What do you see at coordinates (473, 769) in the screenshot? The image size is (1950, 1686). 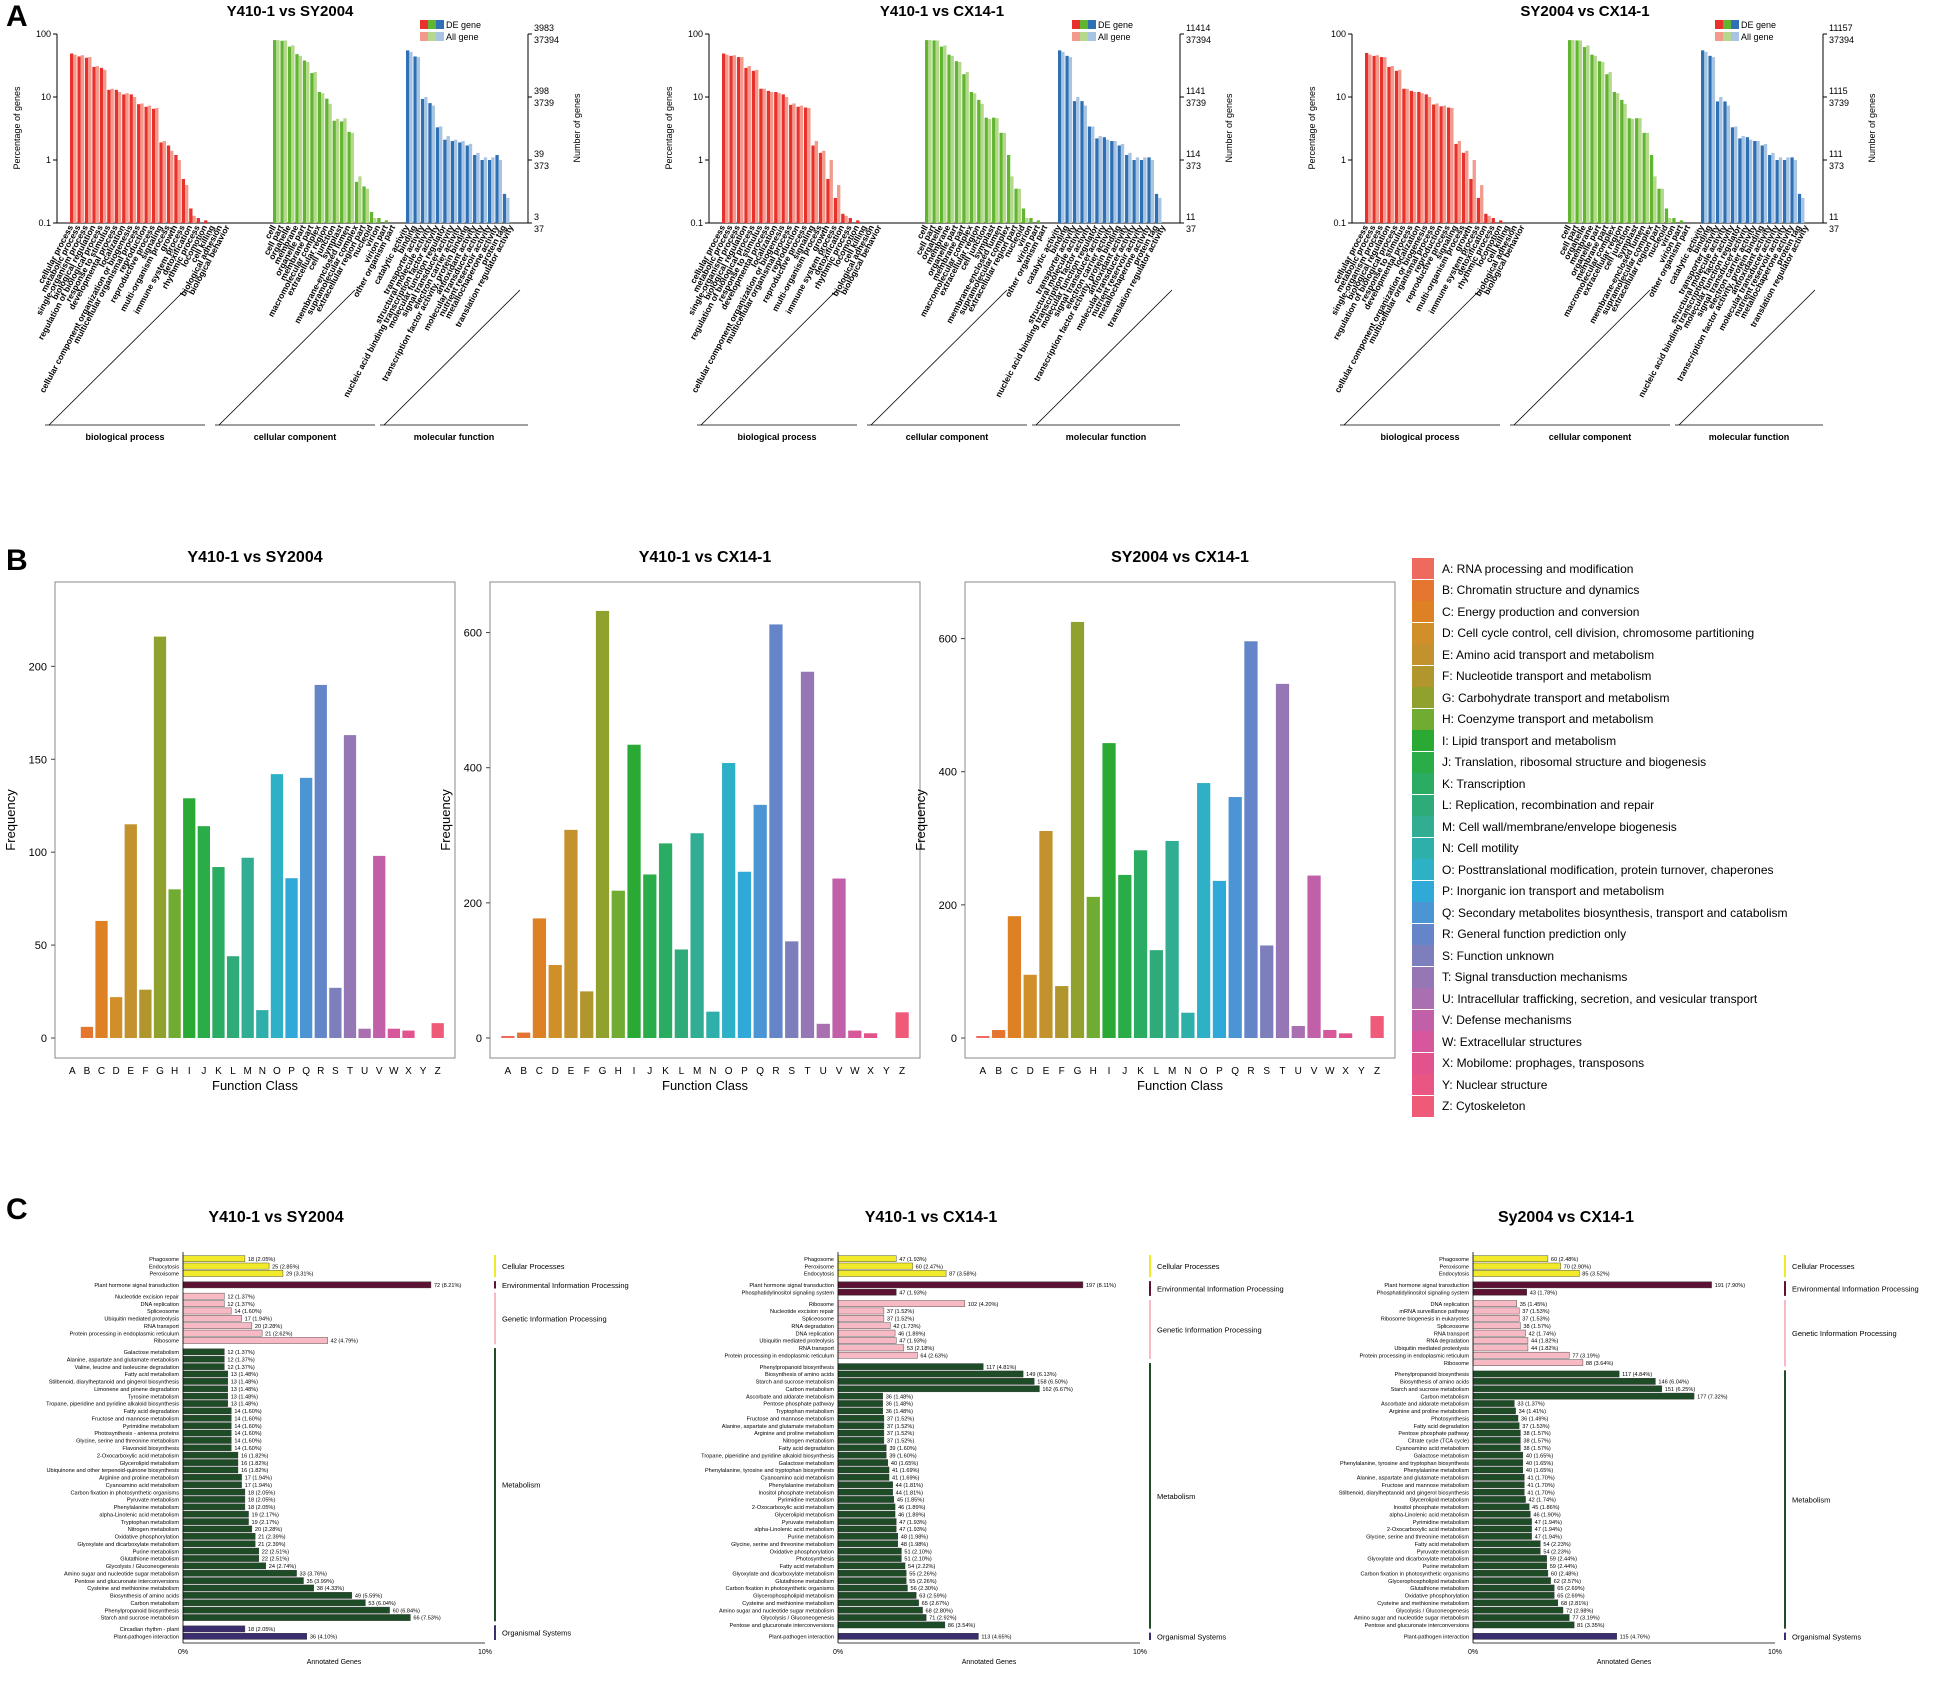 I see `cog-y-tick-label: 400` at bounding box center [473, 769].